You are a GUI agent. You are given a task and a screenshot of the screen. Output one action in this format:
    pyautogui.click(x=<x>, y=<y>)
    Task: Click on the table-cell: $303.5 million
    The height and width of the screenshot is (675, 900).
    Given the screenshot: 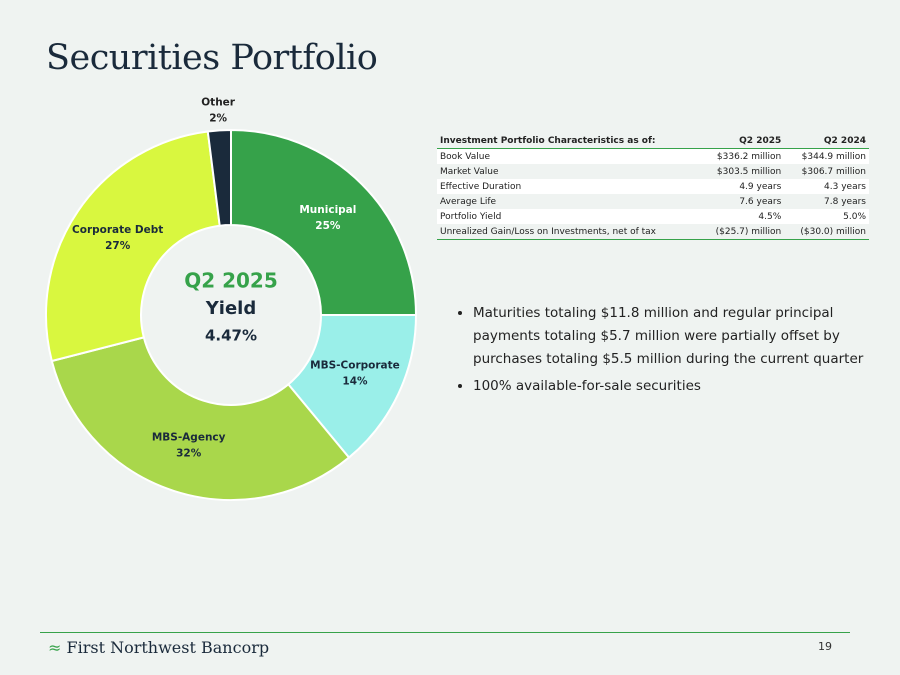 What is the action you would take?
    pyautogui.click(x=749, y=171)
    